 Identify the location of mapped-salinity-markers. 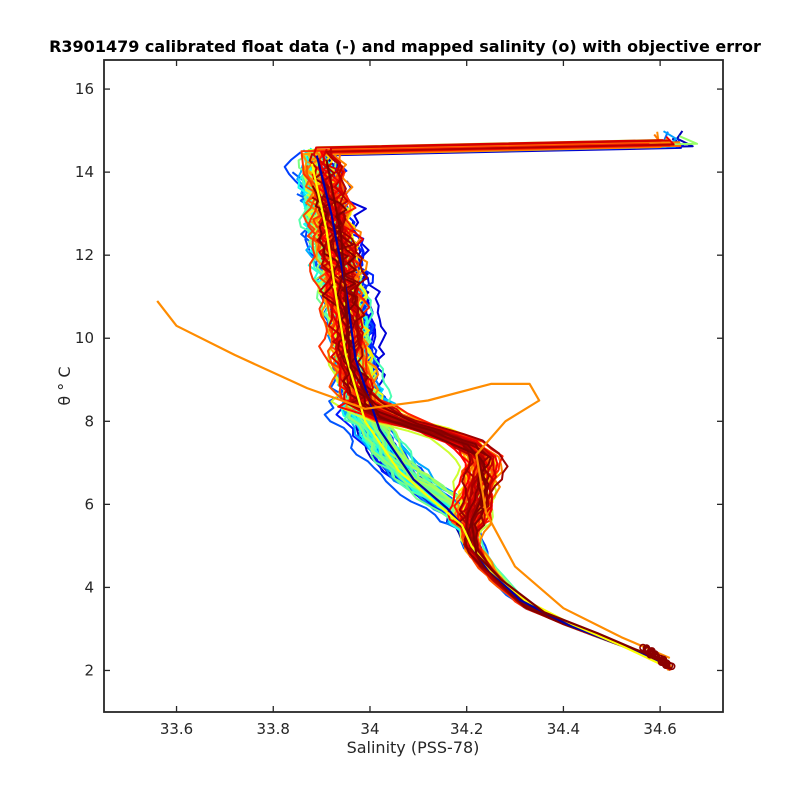
(657, 657).